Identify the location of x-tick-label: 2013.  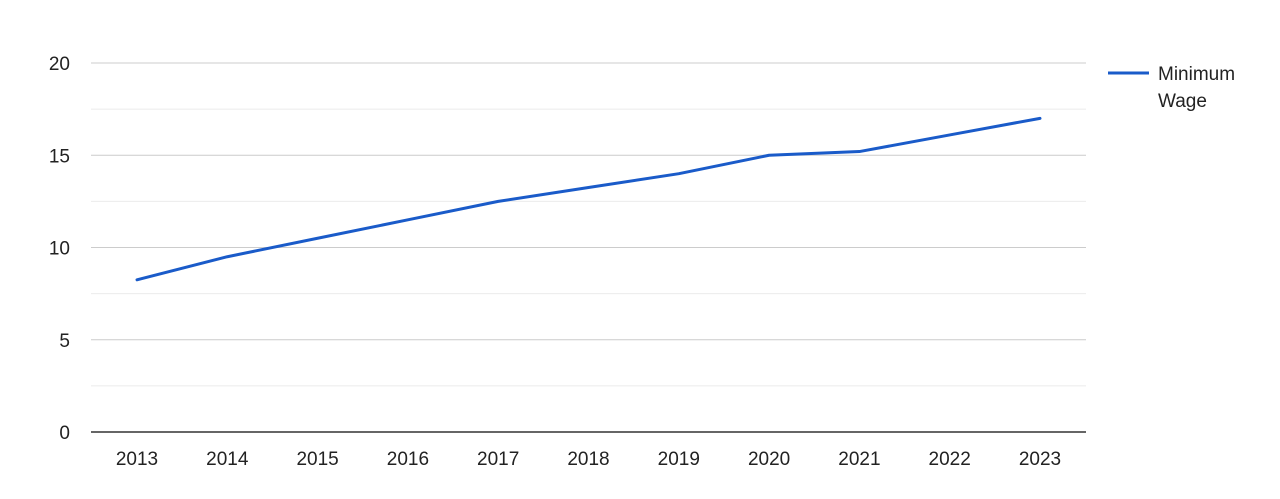
(137, 459).